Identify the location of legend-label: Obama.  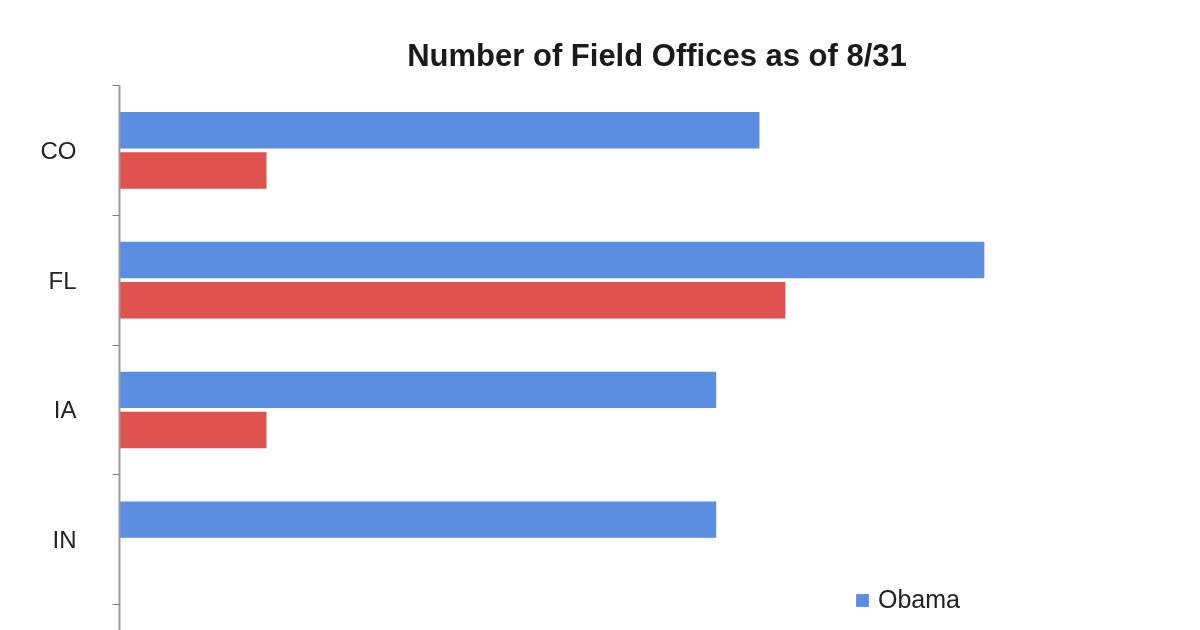
(919, 599).